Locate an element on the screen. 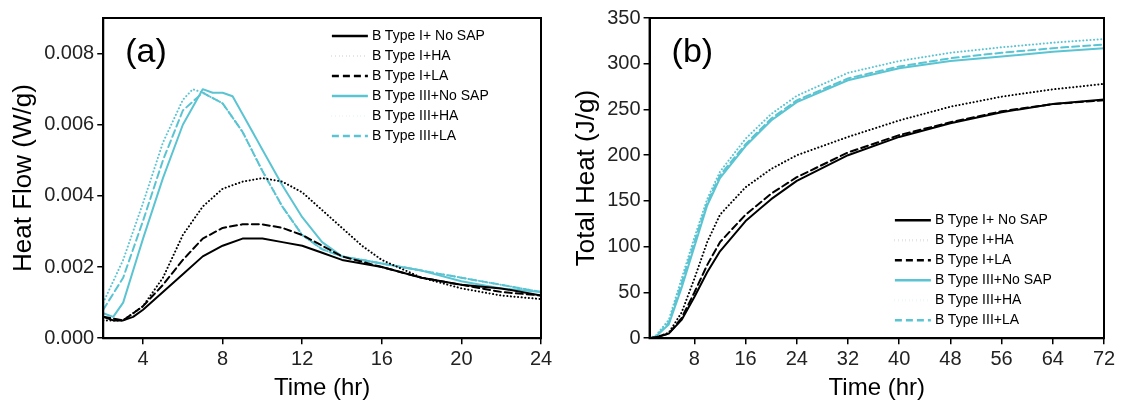  y-tick-label: 0.006 is located at coordinates (69, 123).